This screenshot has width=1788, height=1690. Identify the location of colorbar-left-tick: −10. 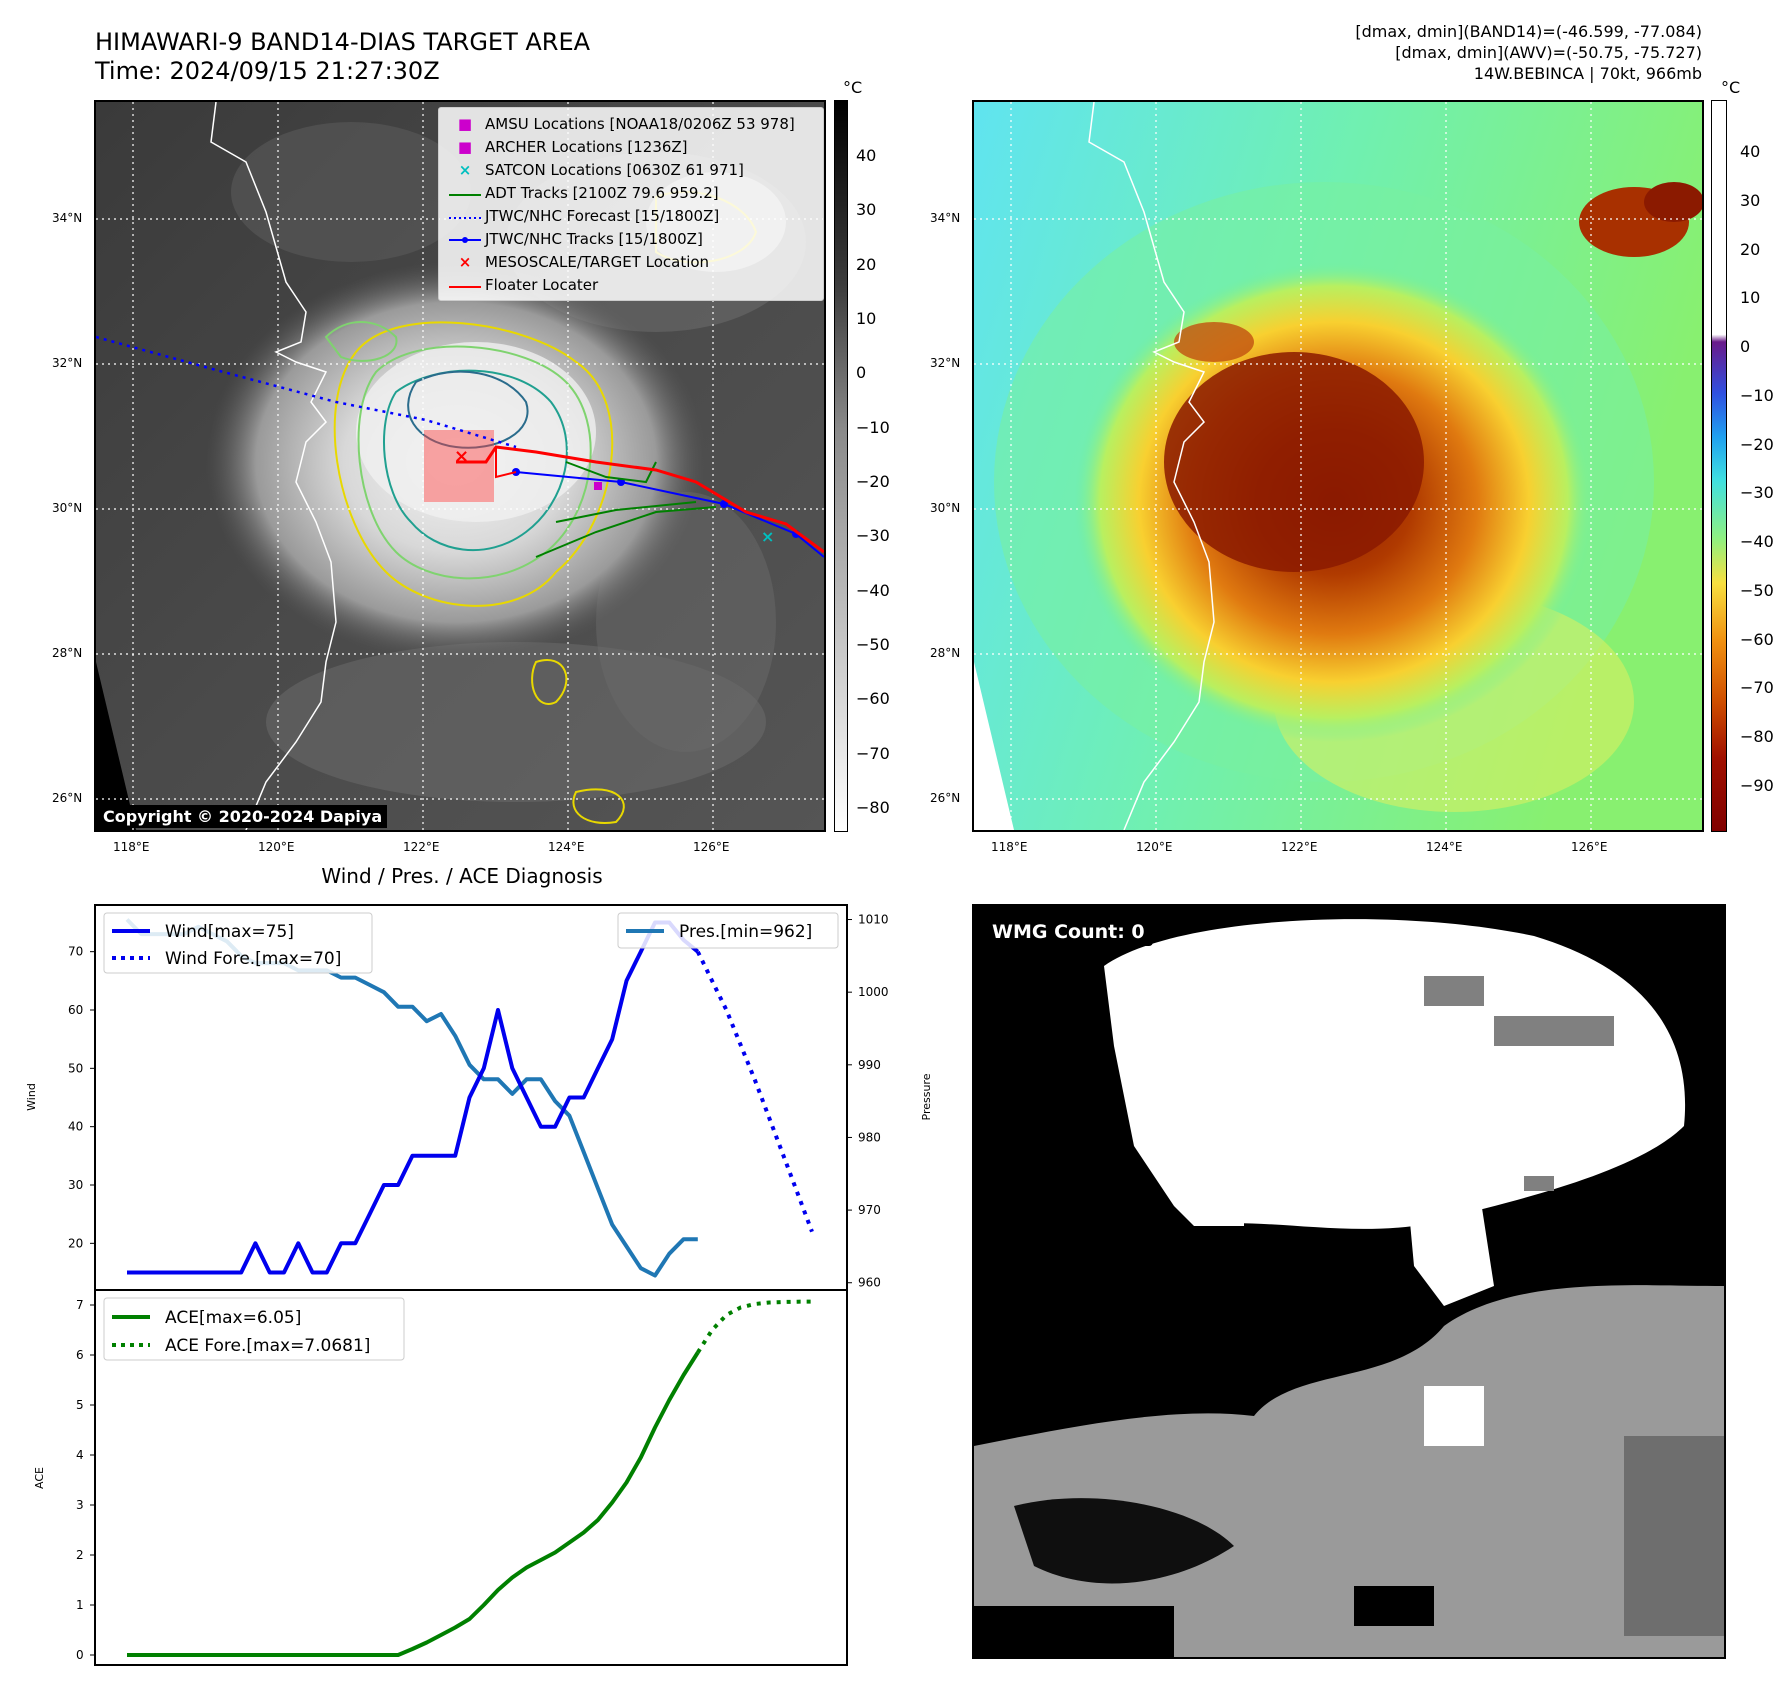
(873, 427).